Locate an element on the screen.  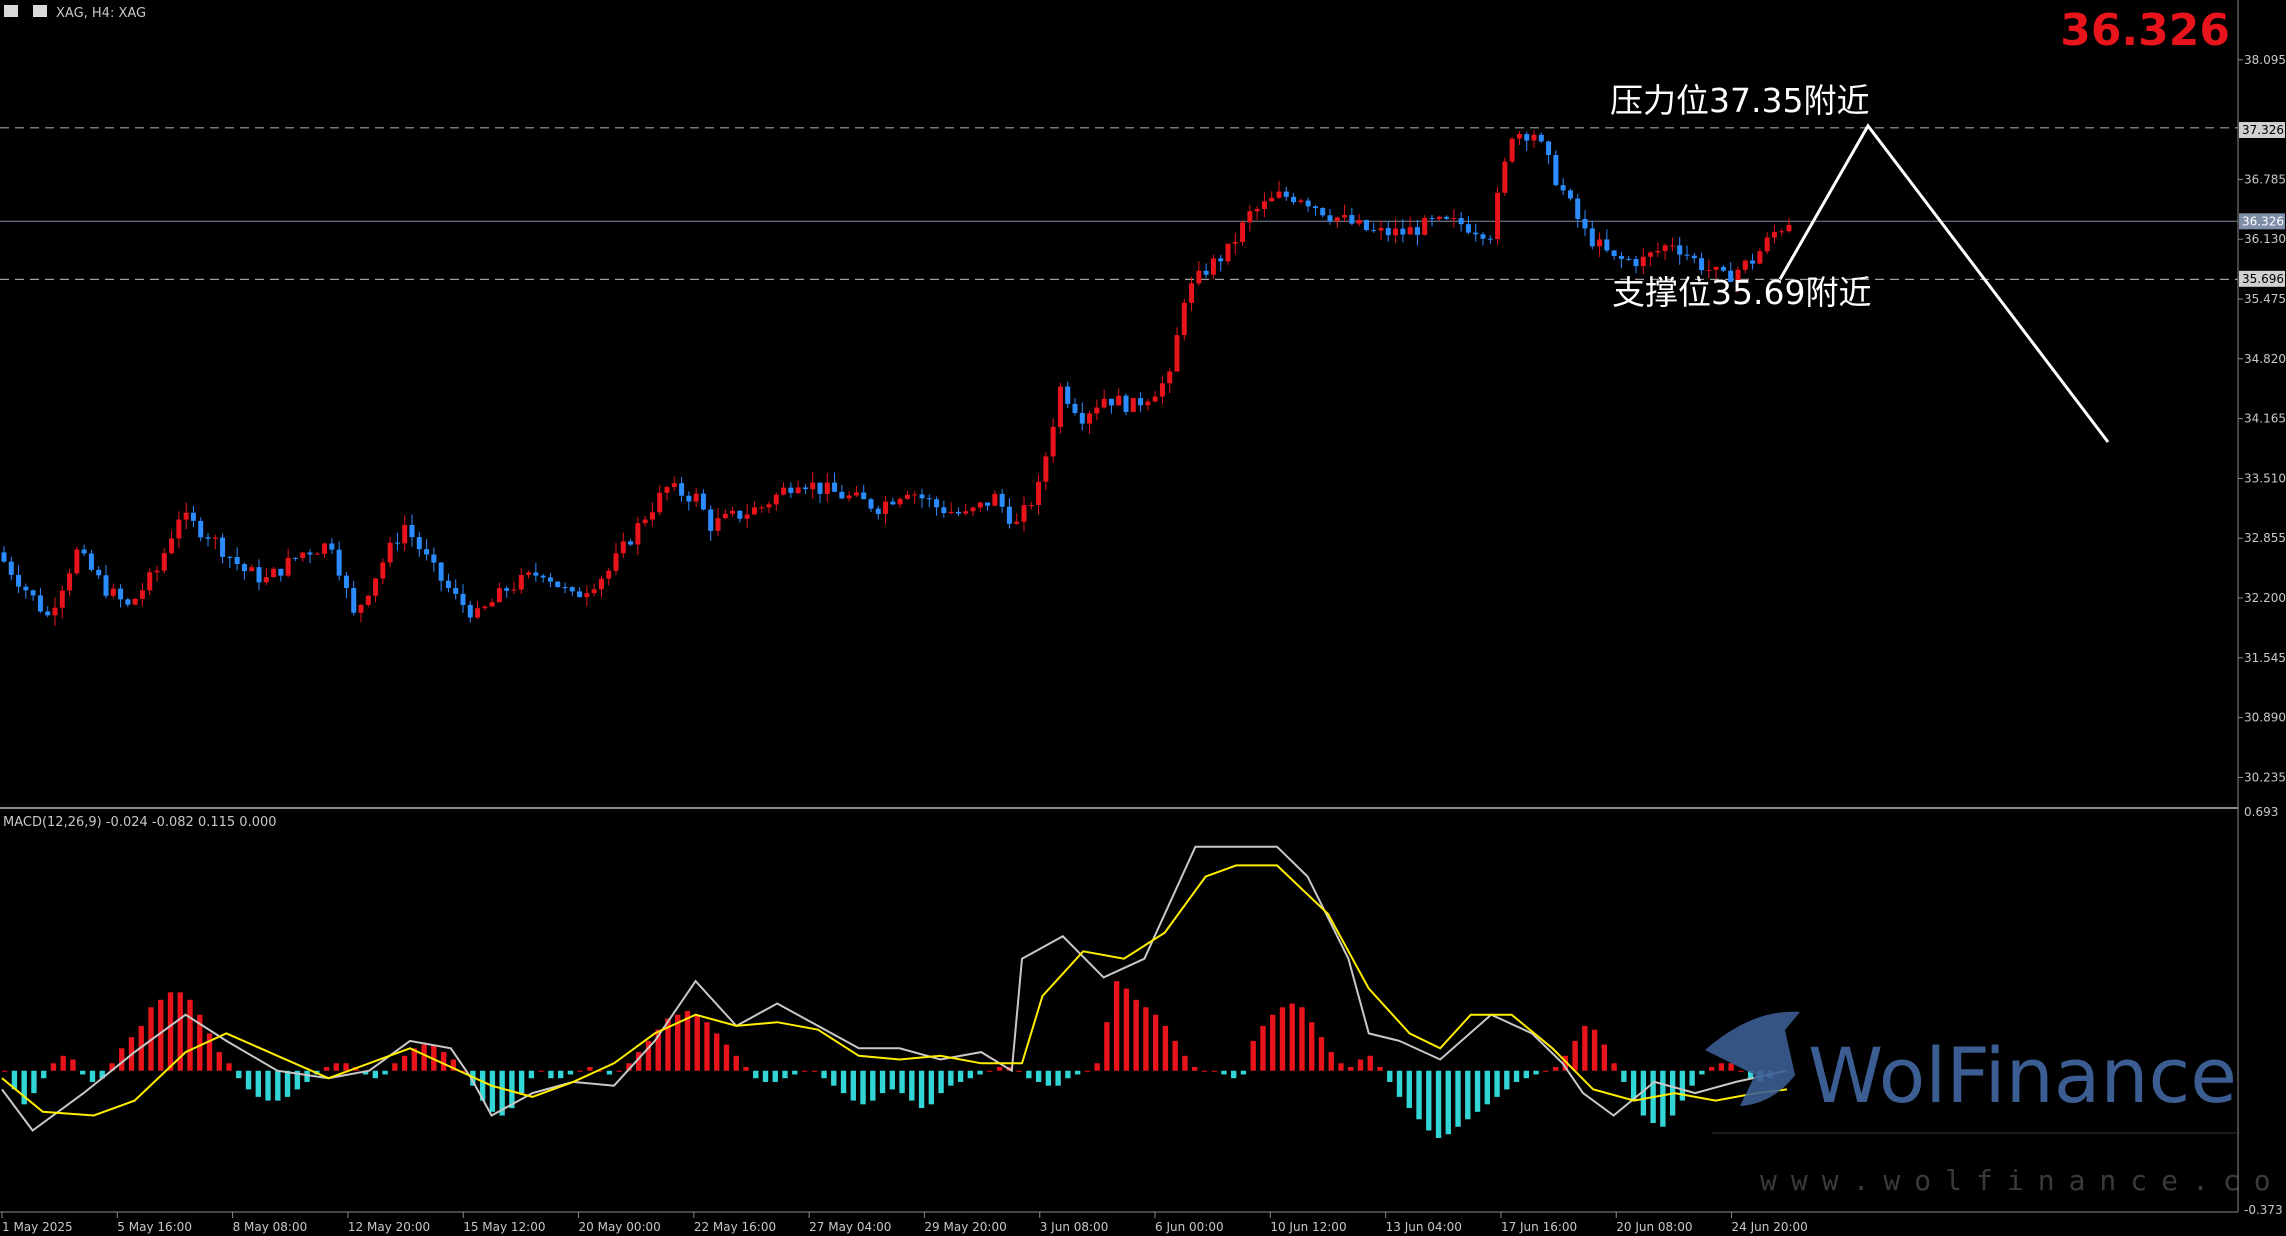
chart-type-icon is located at coordinates (40, 11).